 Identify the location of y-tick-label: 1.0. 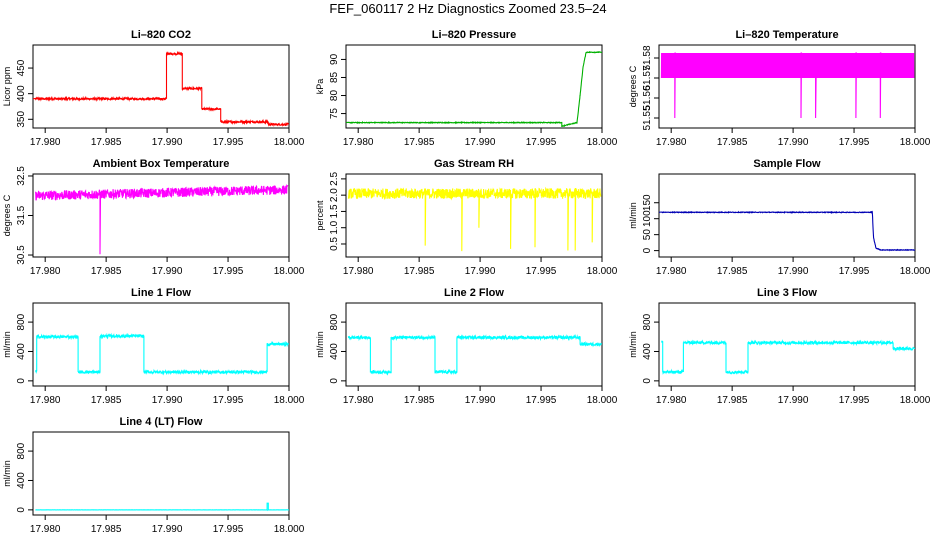
(334, 227).